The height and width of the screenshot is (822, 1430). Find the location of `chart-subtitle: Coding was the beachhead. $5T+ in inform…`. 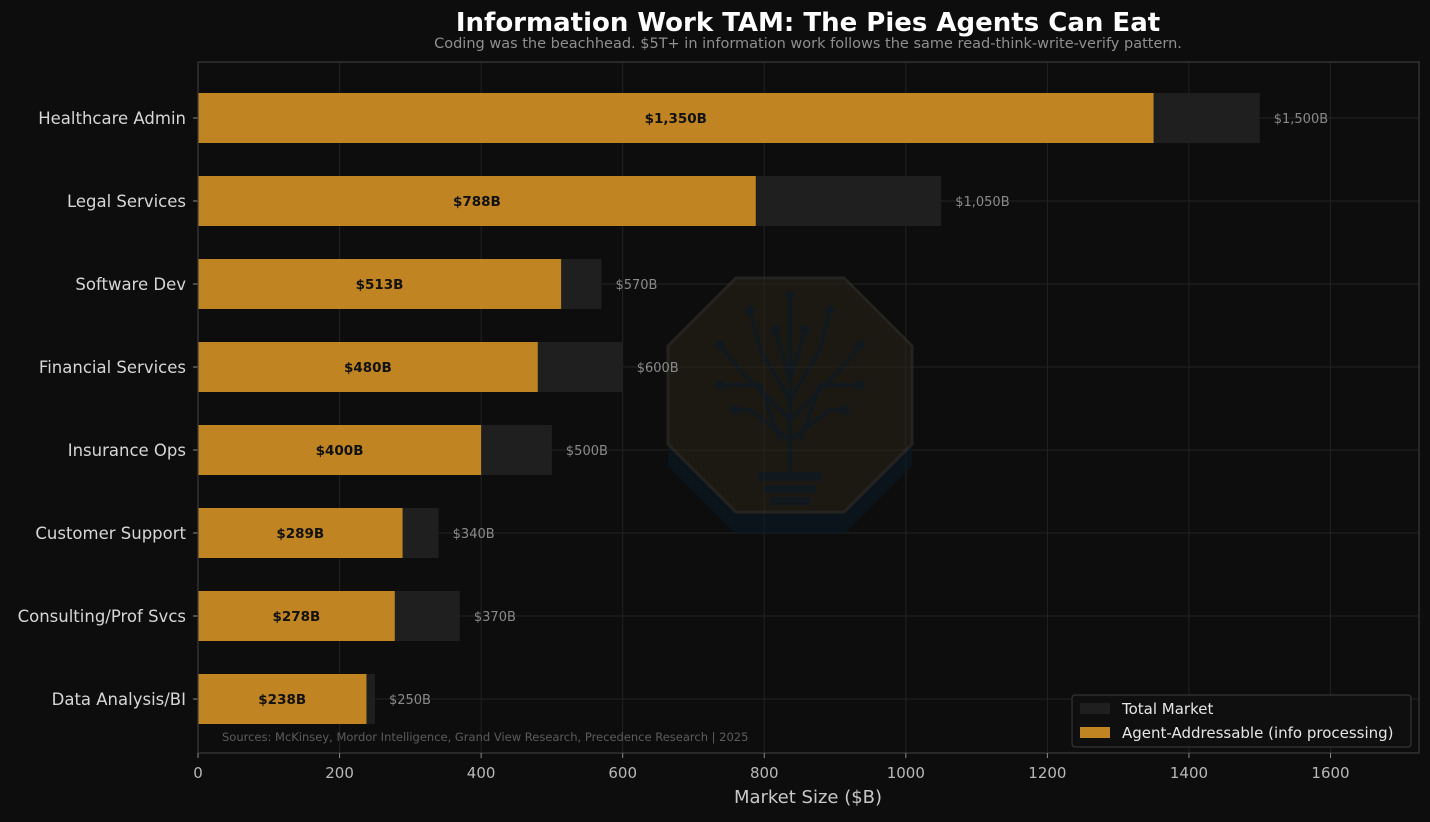

chart-subtitle: Coding was the beachhead. $5T+ in inform… is located at coordinates (808, 44).